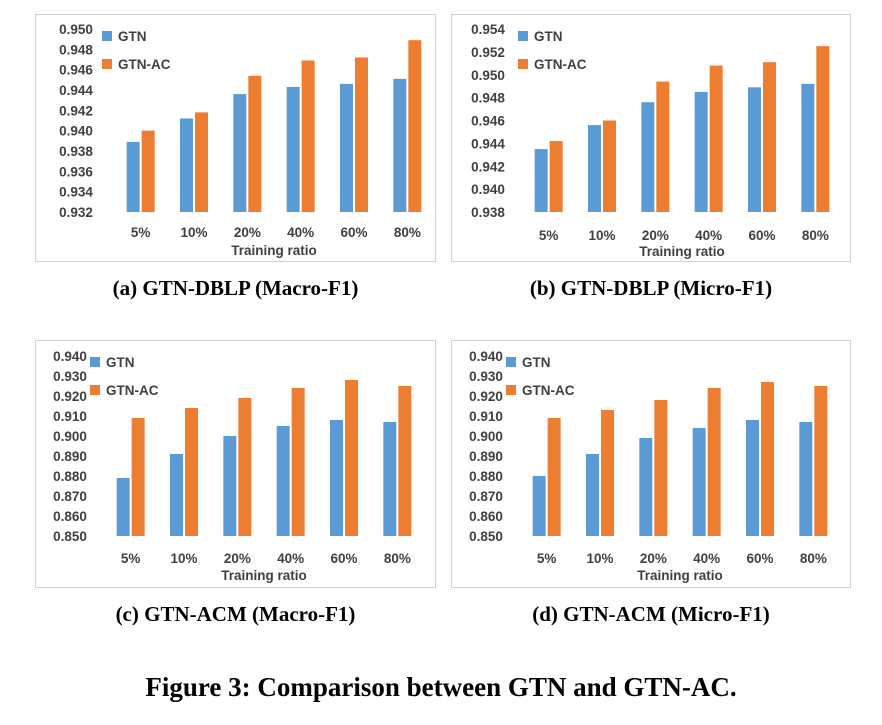 This screenshot has width=882, height=725. What do you see at coordinates (70, 396) in the screenshot?
I see `y-tick-label: 0.920` at bounding box center [70, 396].